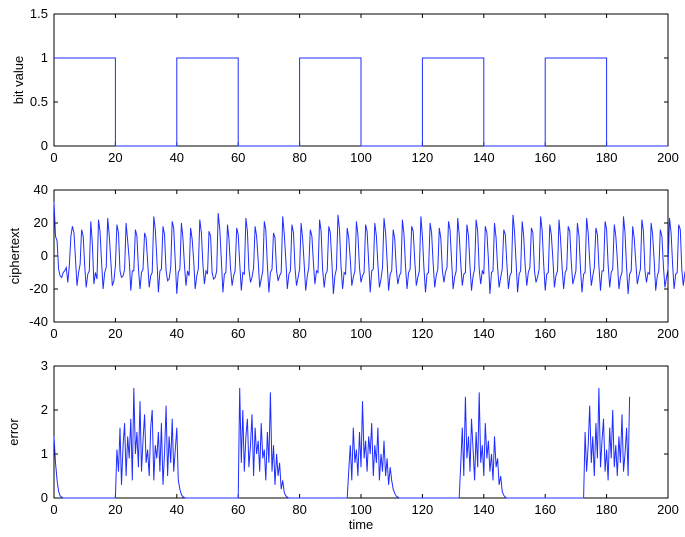 The image size is (685, 537). Describe the element at coordinates (14, 255) in the screenshot. I see `ciphertext-ylabel: ciphertext` at that location.